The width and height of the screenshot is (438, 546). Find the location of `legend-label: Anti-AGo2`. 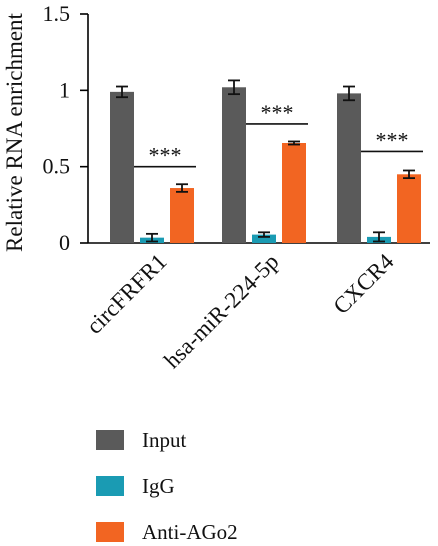

legend-label: Anti-AGo2 is located at coordinates (190, 532).